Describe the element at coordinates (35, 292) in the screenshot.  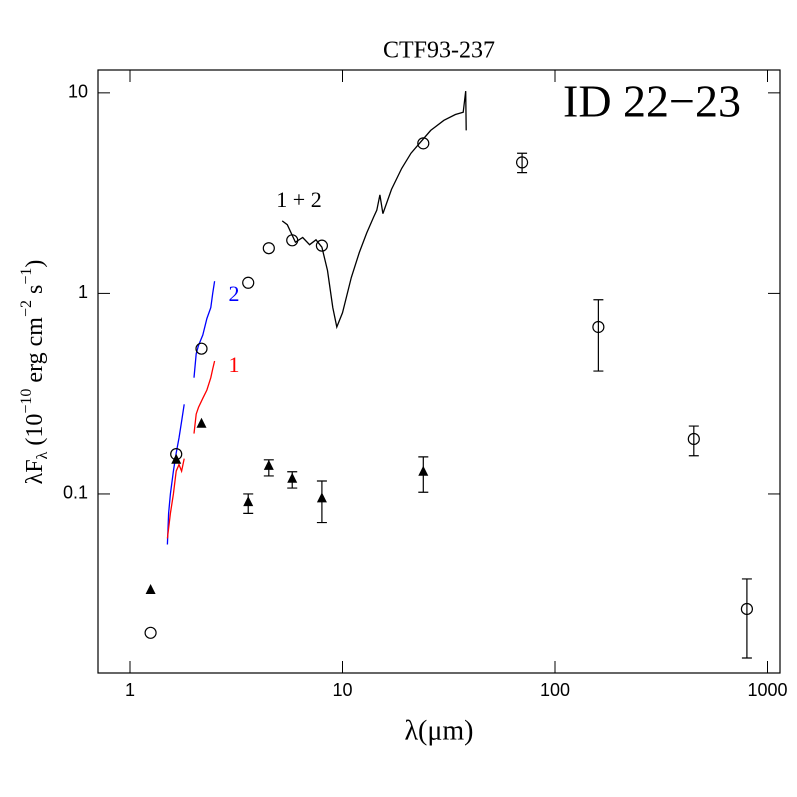
I see `y-label-part: s` at that location.